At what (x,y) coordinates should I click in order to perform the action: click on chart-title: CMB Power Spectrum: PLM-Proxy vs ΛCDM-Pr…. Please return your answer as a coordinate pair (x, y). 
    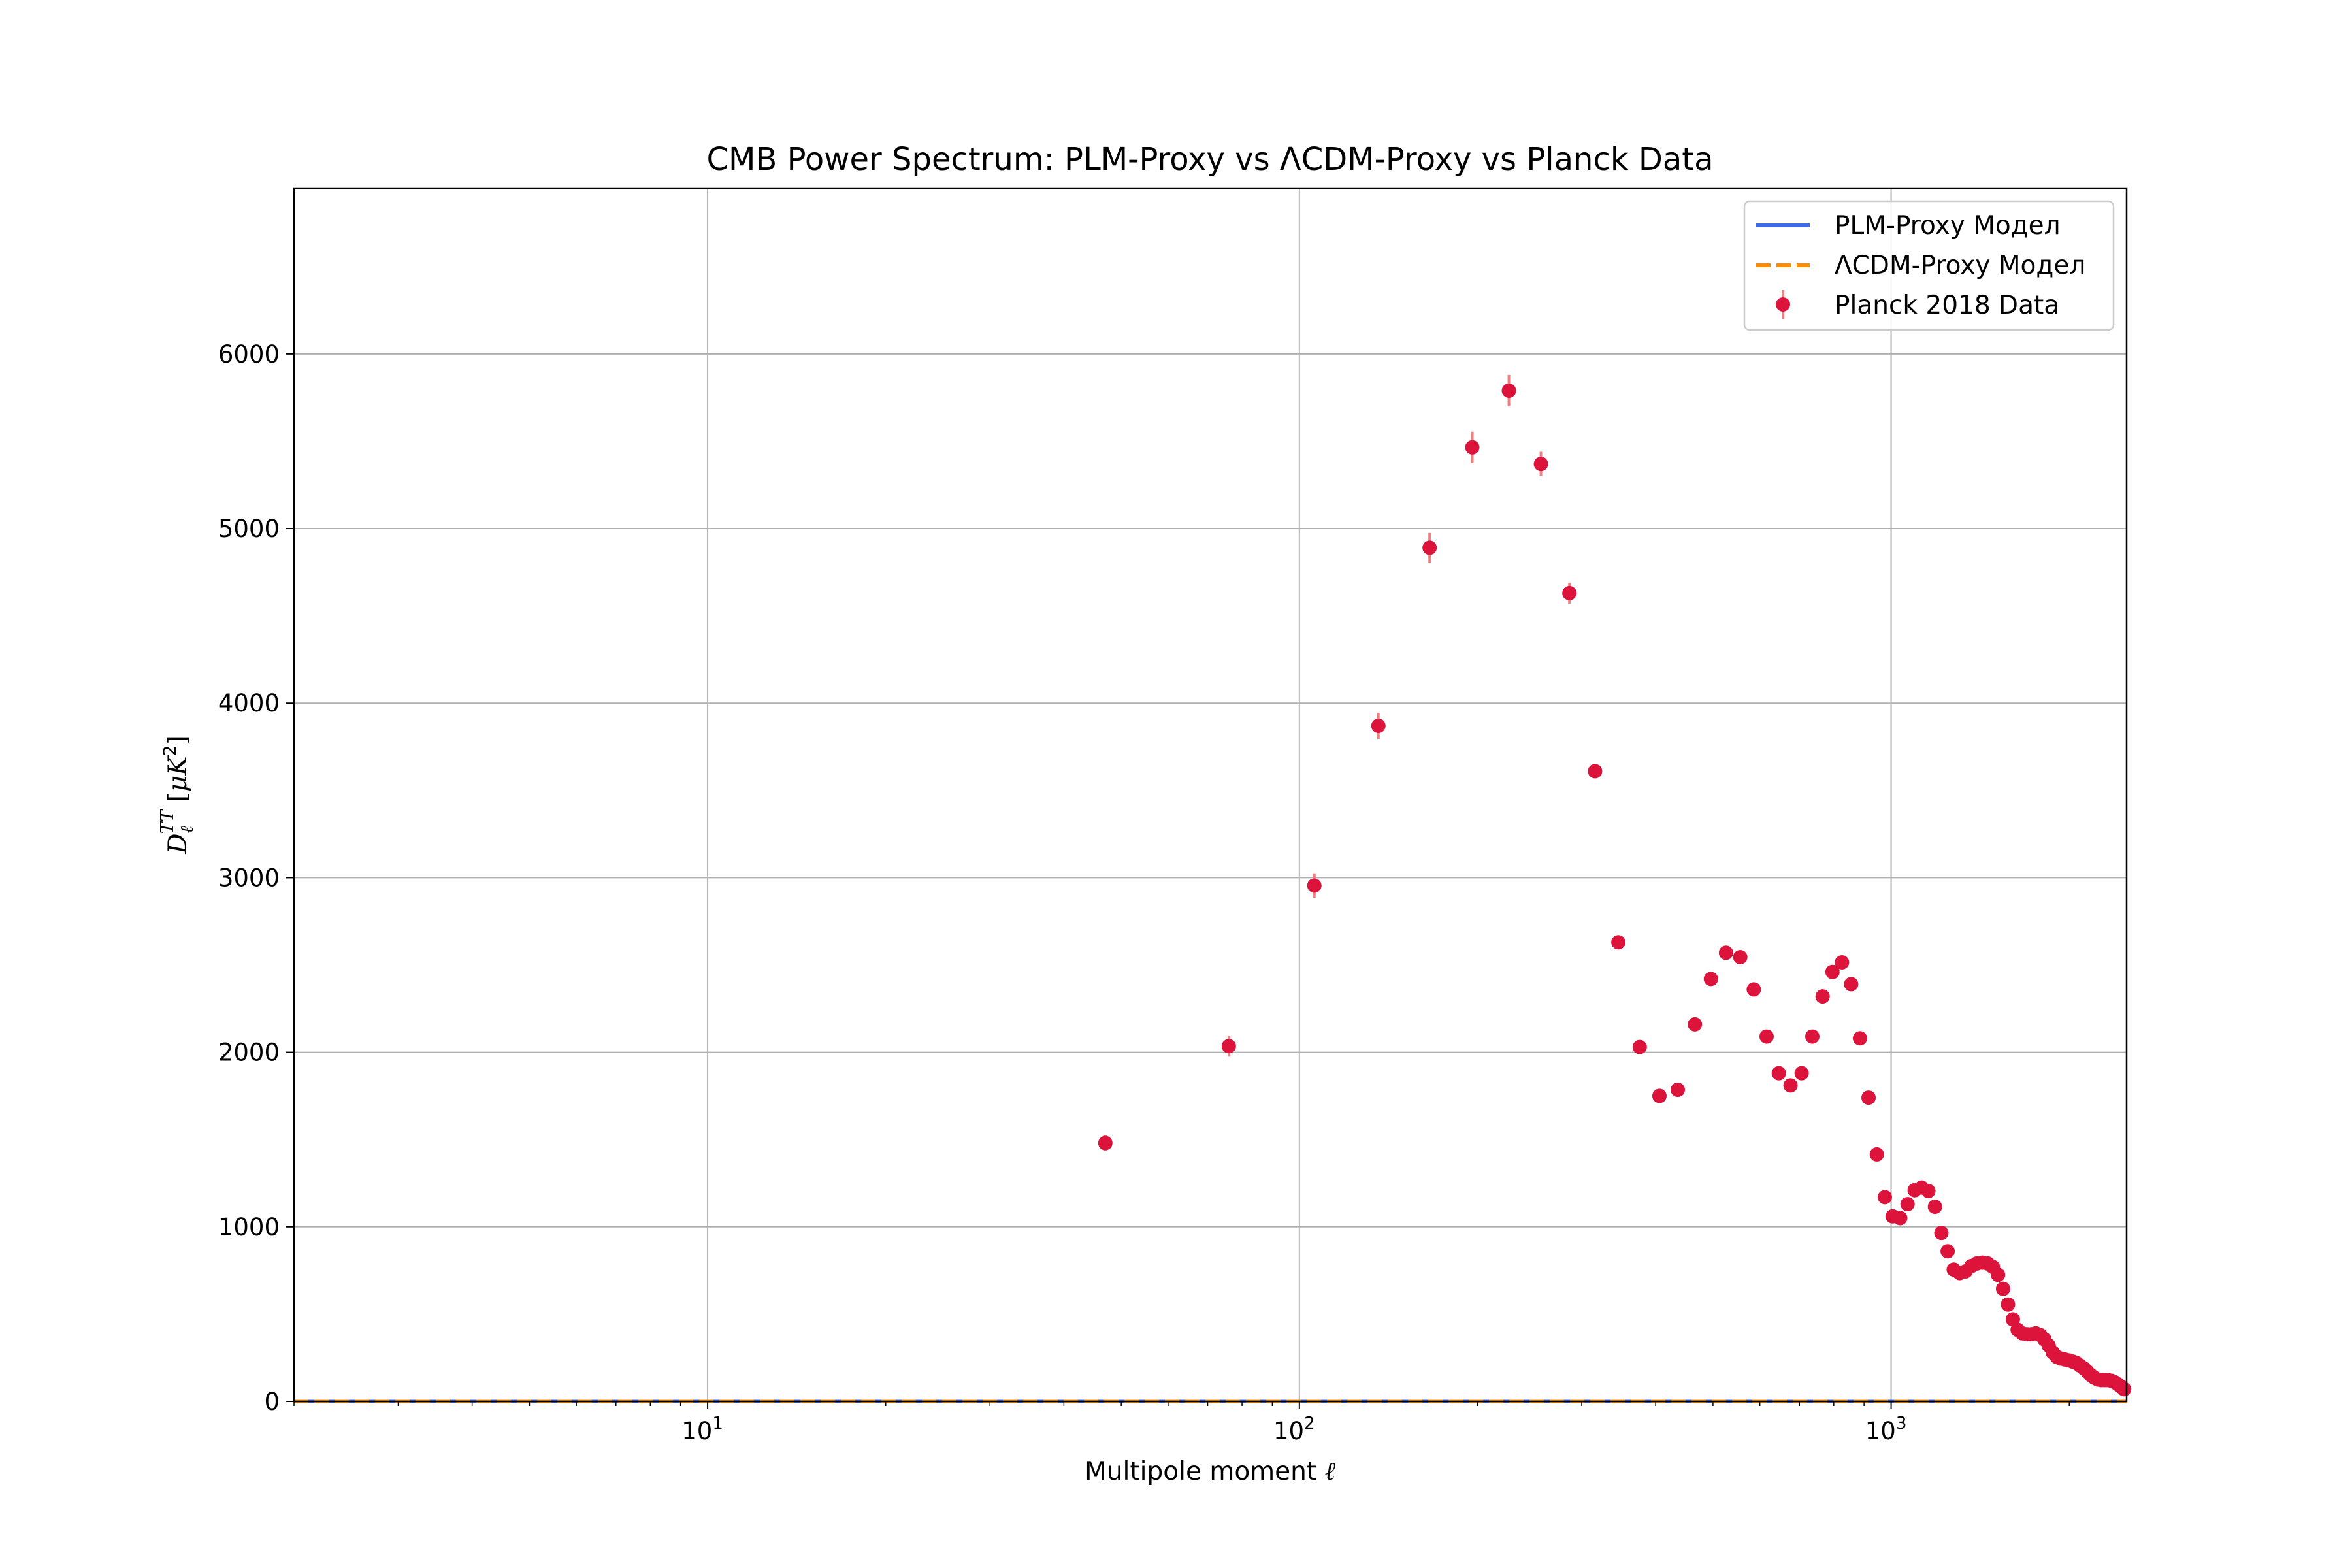
    Looking at the image, I should click on (1210, 159).